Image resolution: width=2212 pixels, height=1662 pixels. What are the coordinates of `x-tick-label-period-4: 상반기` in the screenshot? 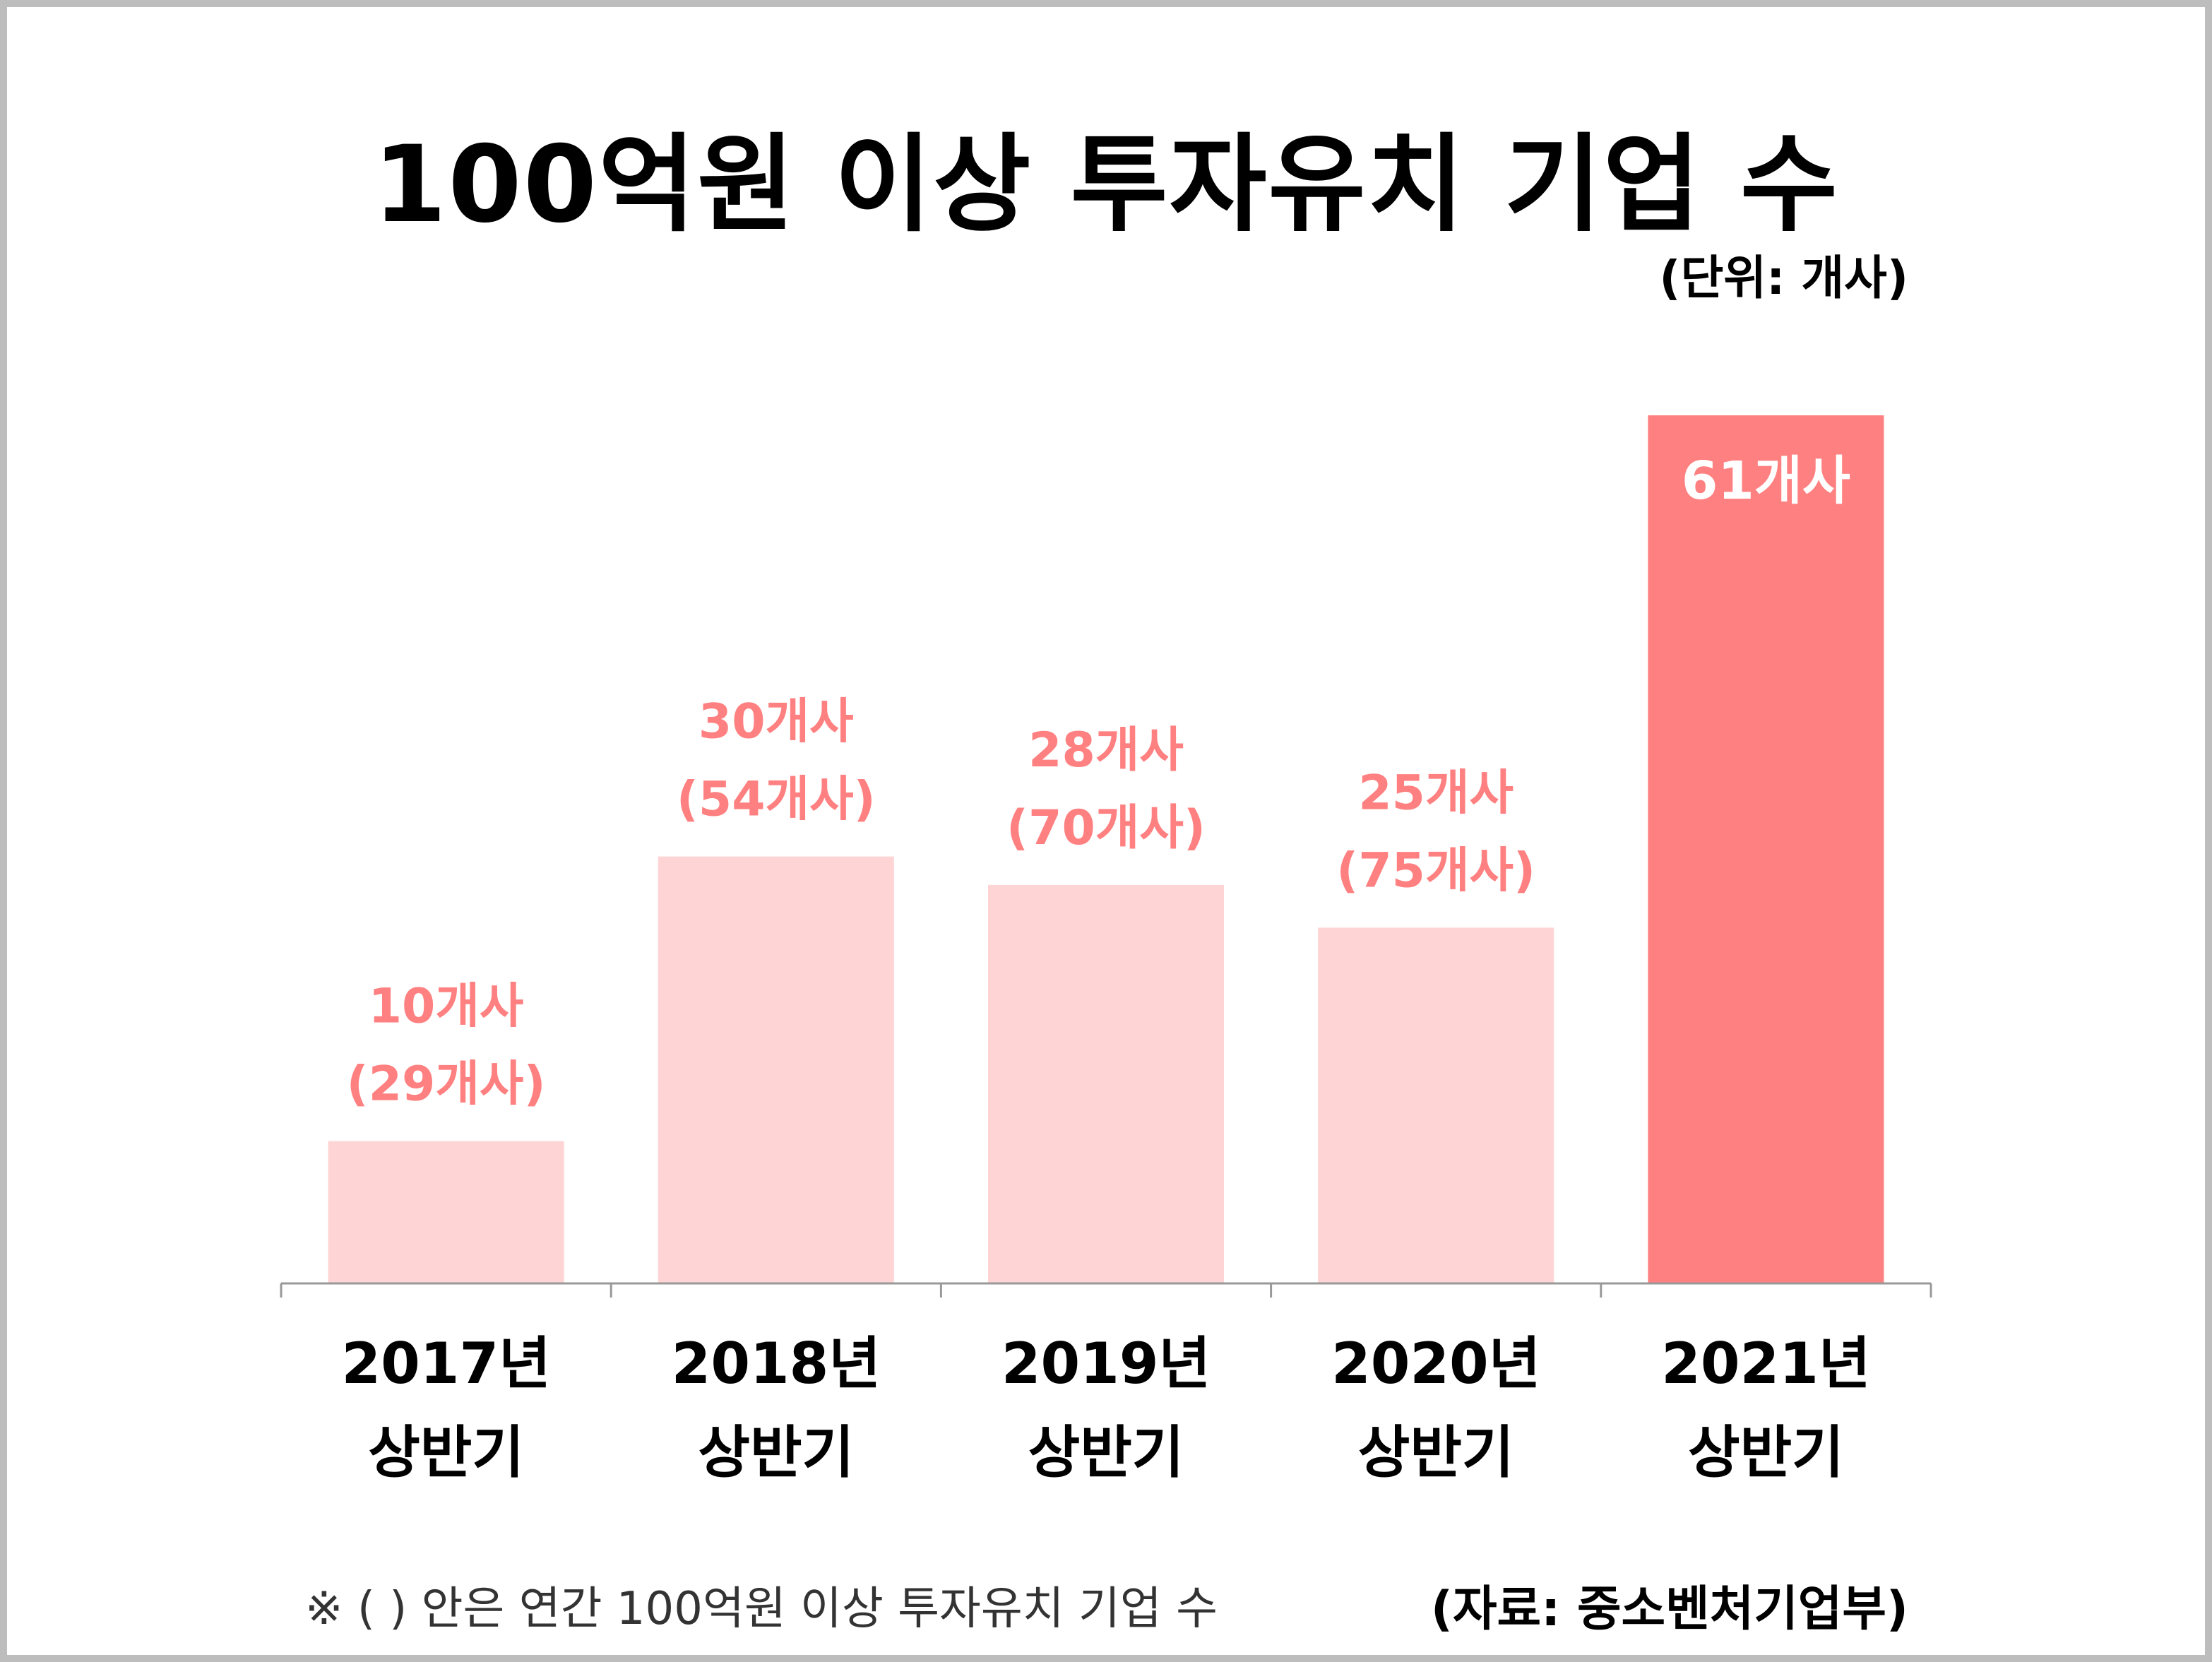 It's located at (1766, 1453).